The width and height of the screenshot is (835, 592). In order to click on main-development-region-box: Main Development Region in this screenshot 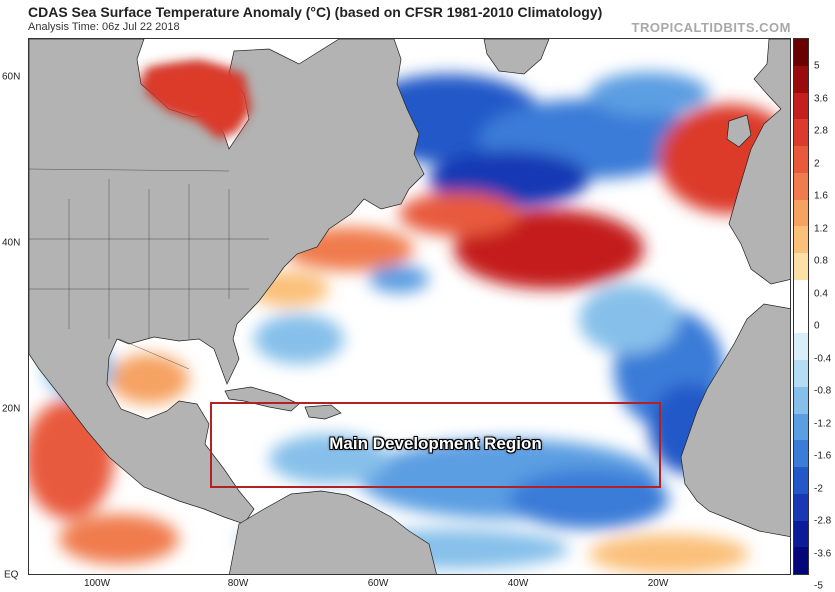, I will do `click(435, 445)`.